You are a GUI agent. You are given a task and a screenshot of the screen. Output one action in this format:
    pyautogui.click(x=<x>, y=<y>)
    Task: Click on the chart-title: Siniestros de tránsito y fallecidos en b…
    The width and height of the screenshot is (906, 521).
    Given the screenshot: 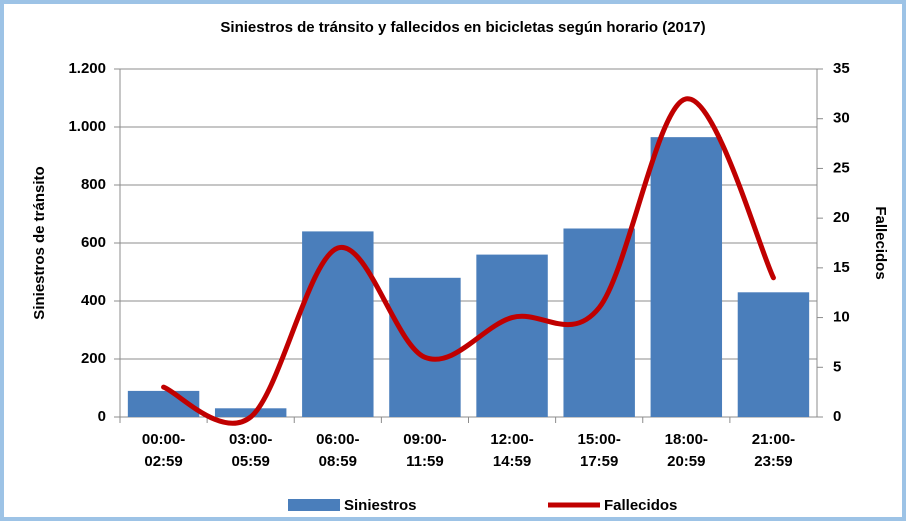 What is the action you would take?
    pyautogui.click(x=462, y=27)
    